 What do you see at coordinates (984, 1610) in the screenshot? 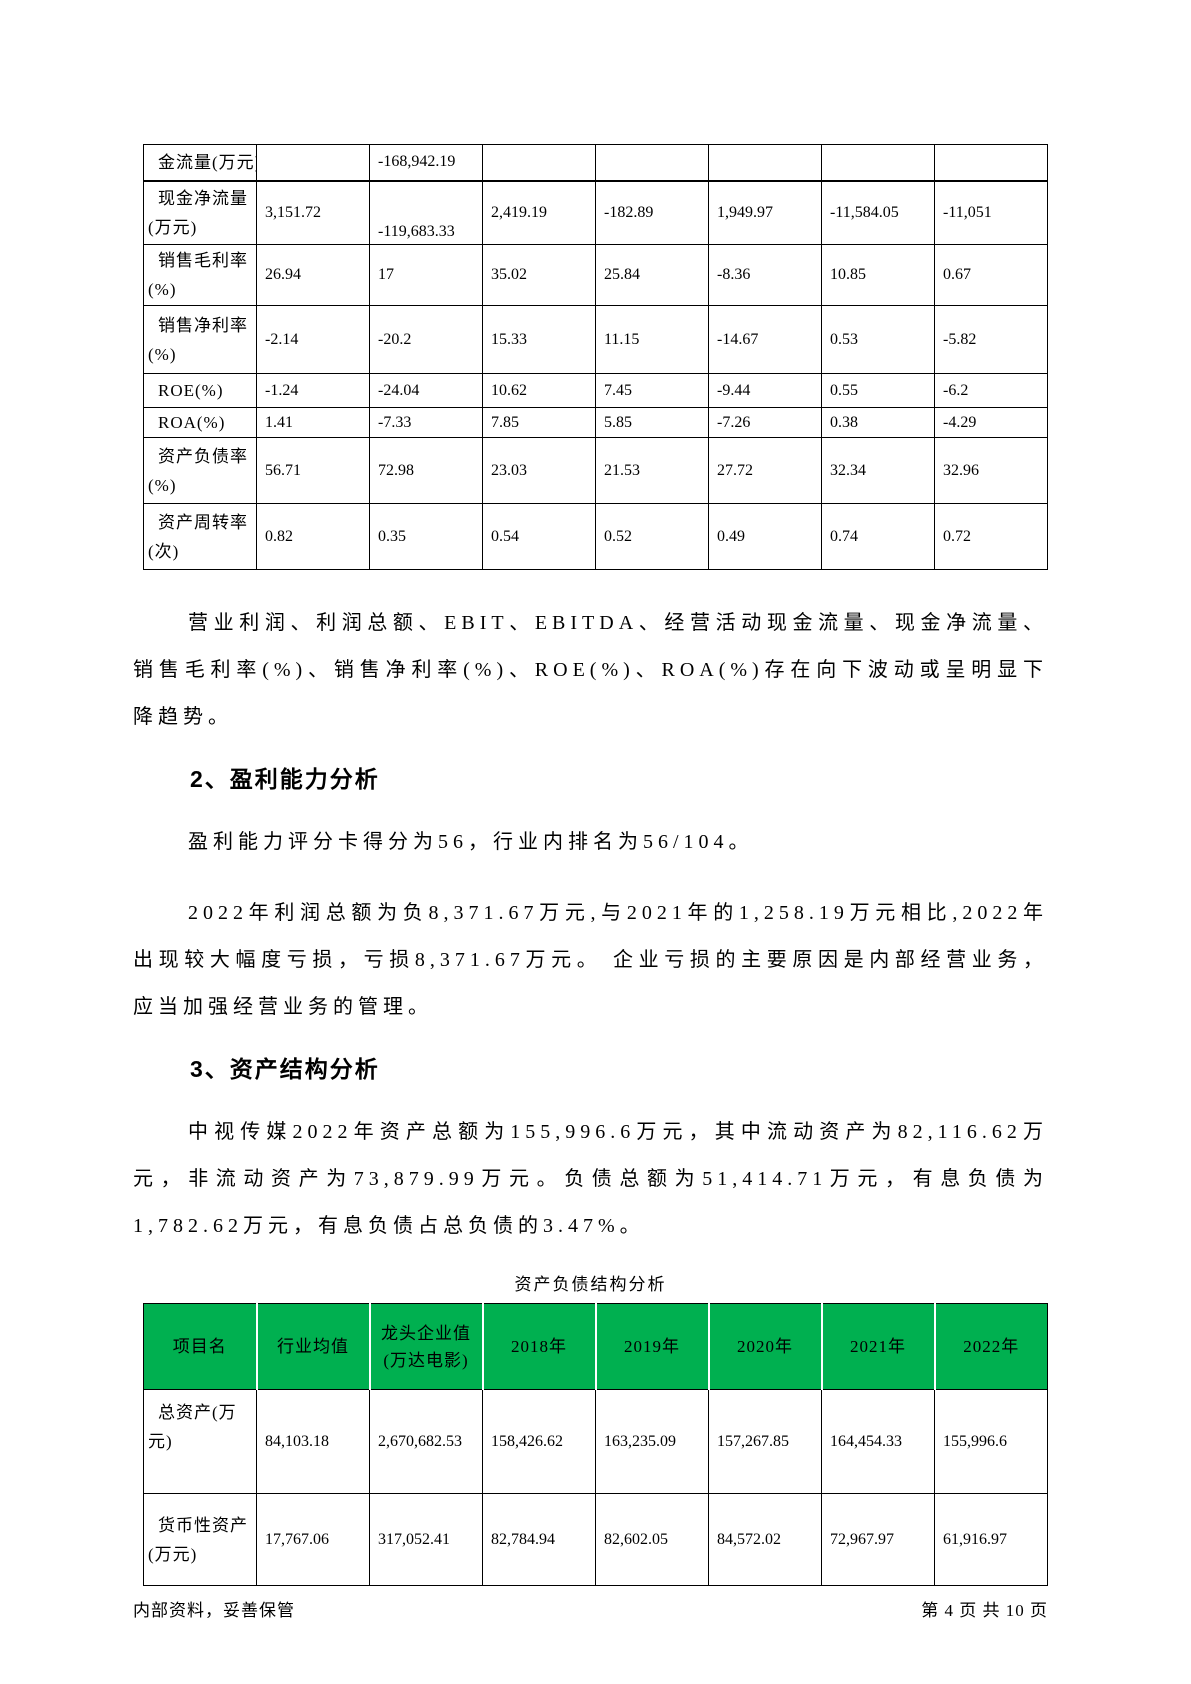
I see `footer-page-number: 第 4 页 共 10 页` at bounding box center [984, 1610].